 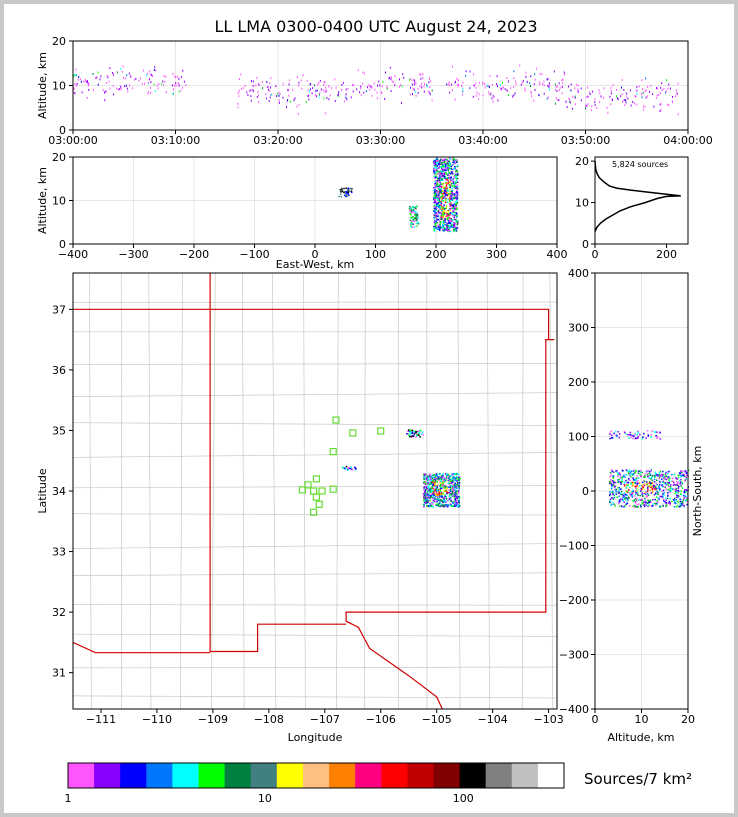 What do you see at coordinates (380, 140) in the screenshot?
I see `time-tick-label: 03:30:00` at bounding box center [380, 140].